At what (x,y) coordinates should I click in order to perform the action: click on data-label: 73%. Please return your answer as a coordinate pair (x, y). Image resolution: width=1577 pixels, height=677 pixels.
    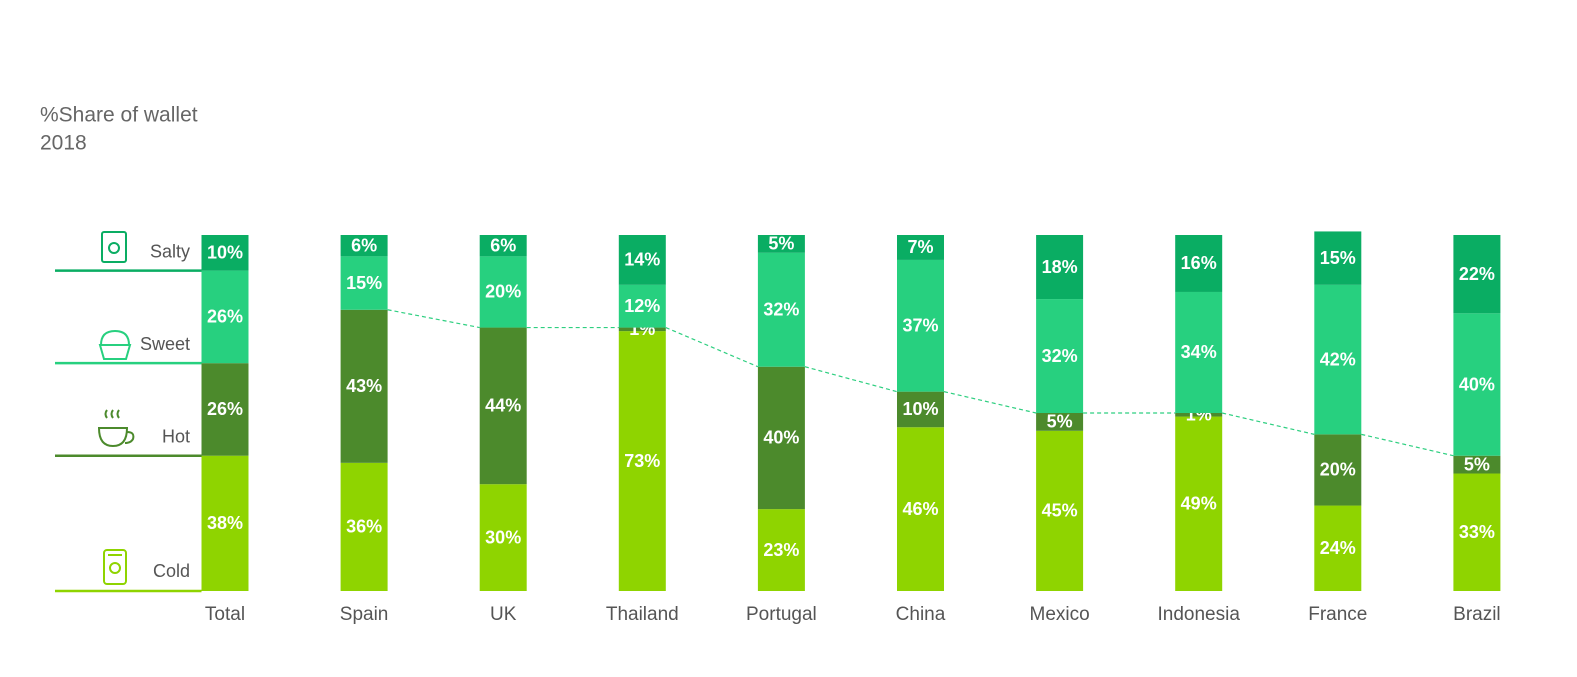
    Looking at the image, I should click on (642, 461).